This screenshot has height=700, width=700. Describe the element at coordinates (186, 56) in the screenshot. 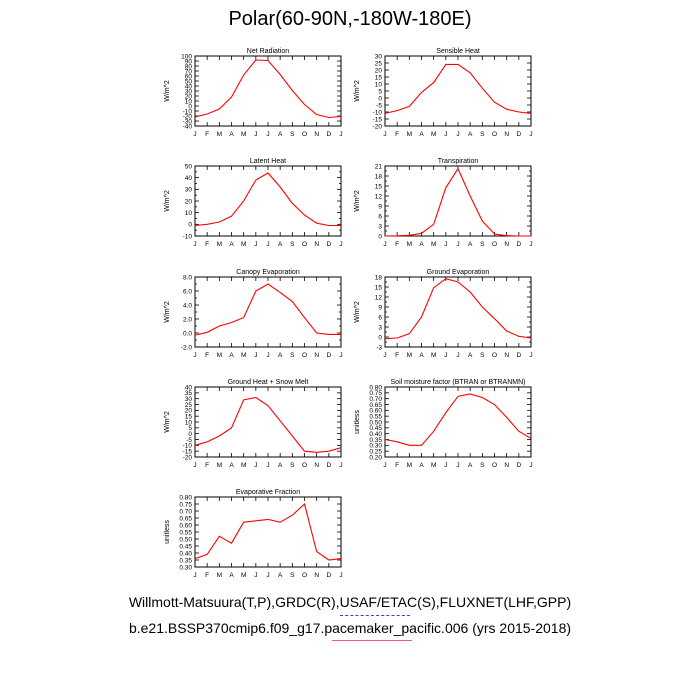

I see `y-tick-label: 100` at that location.